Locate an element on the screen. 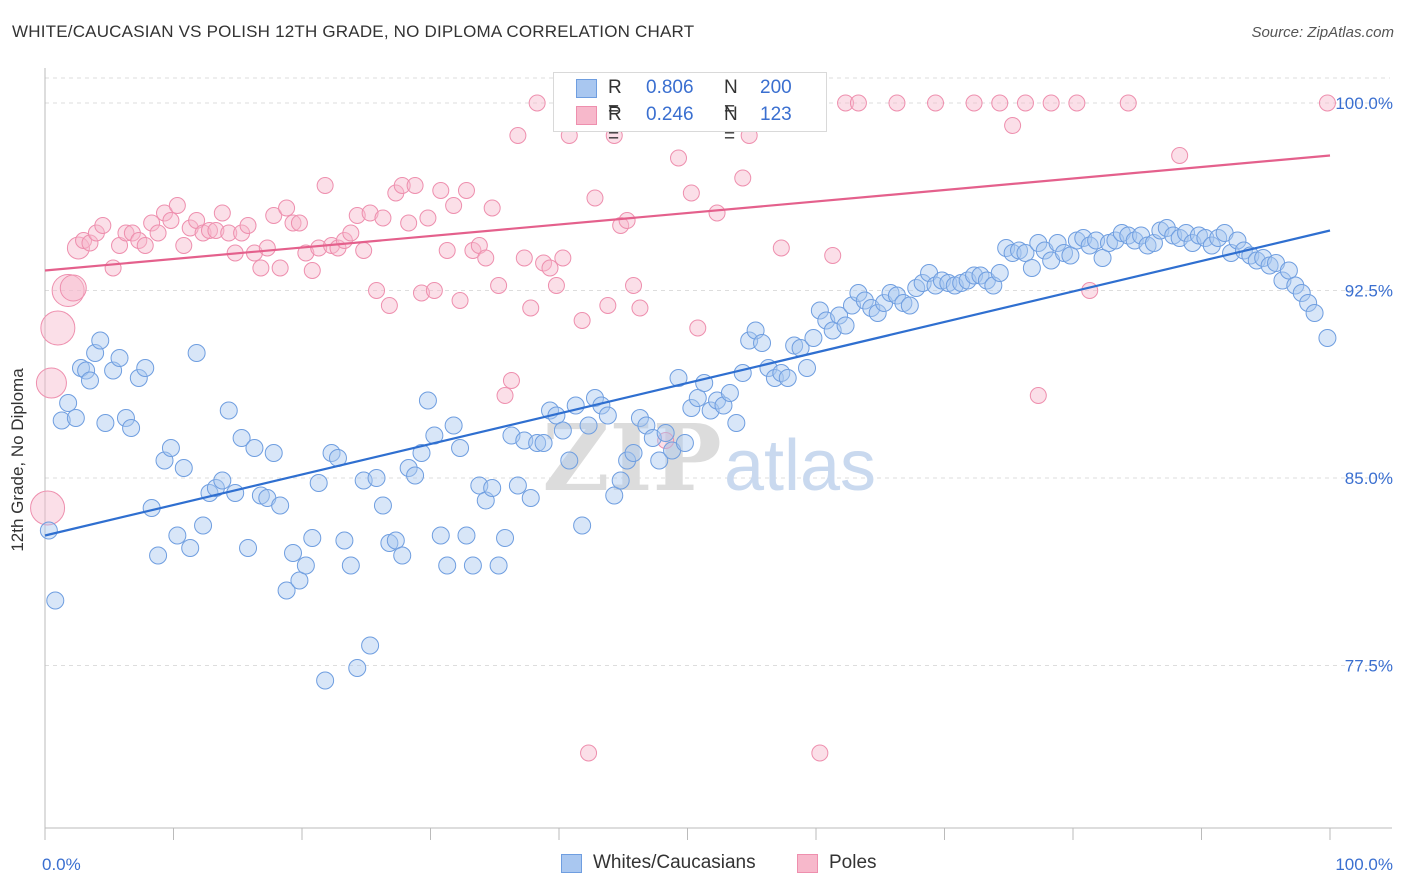  y-tick-label: 100.0% is located at coordinates (1364, 103).